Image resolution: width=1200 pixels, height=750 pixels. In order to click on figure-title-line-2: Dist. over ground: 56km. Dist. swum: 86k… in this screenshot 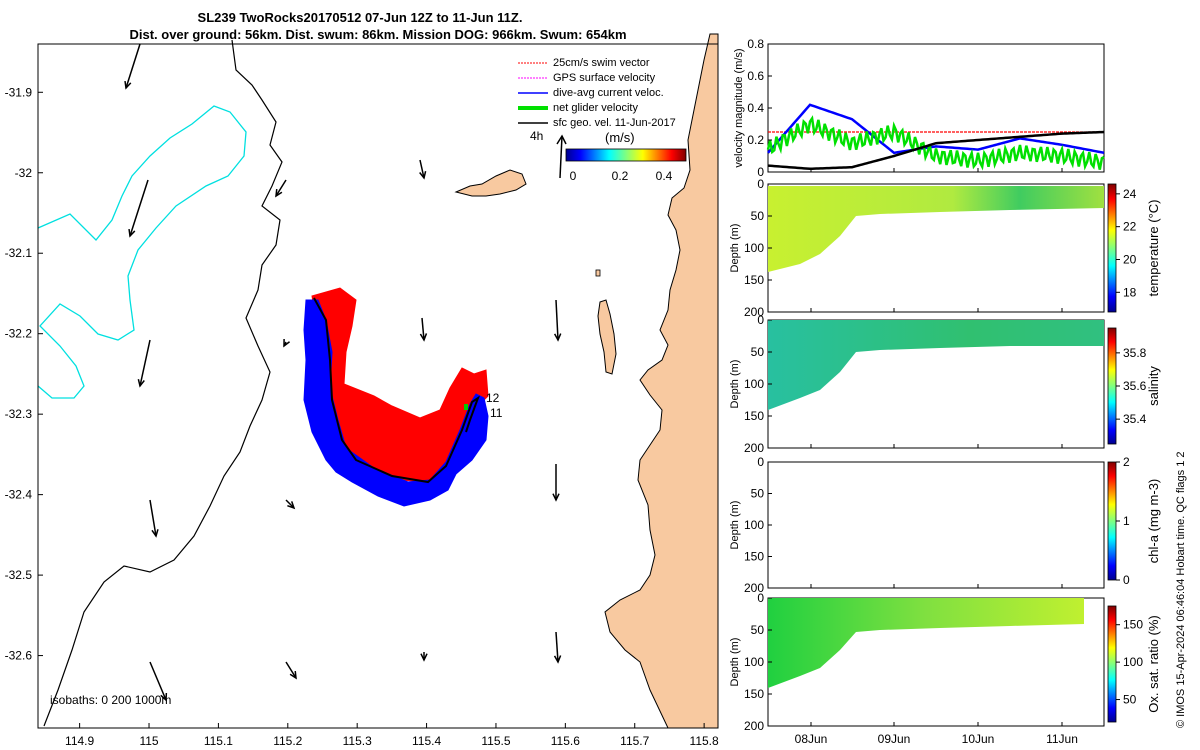, I will do `click(377, 34)`.